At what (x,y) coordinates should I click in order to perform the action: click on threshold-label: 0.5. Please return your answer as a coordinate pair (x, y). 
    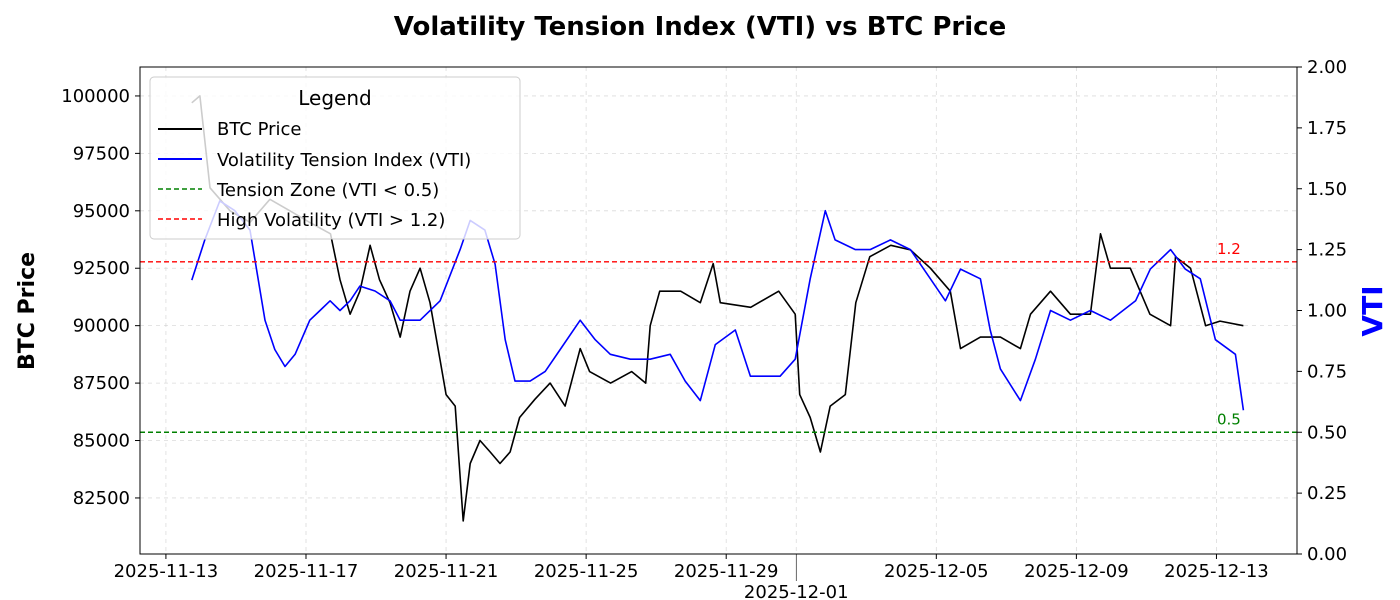
    Looking at the image, I should click on (1229, 419).